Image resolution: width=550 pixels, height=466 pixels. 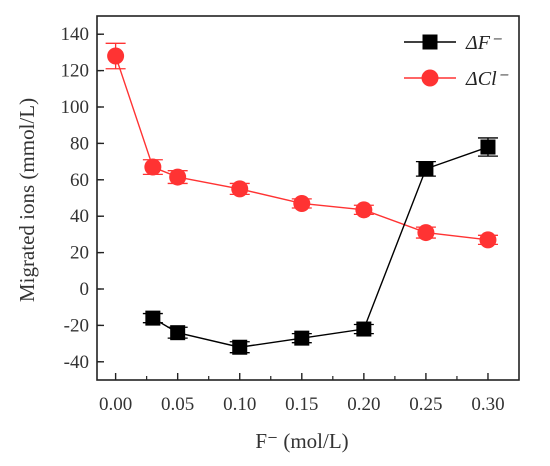 What do you see at coordinates (301, 404) in the screenshot?
I see `x-tick-label: 0.15` at bounding box center [301, 404].